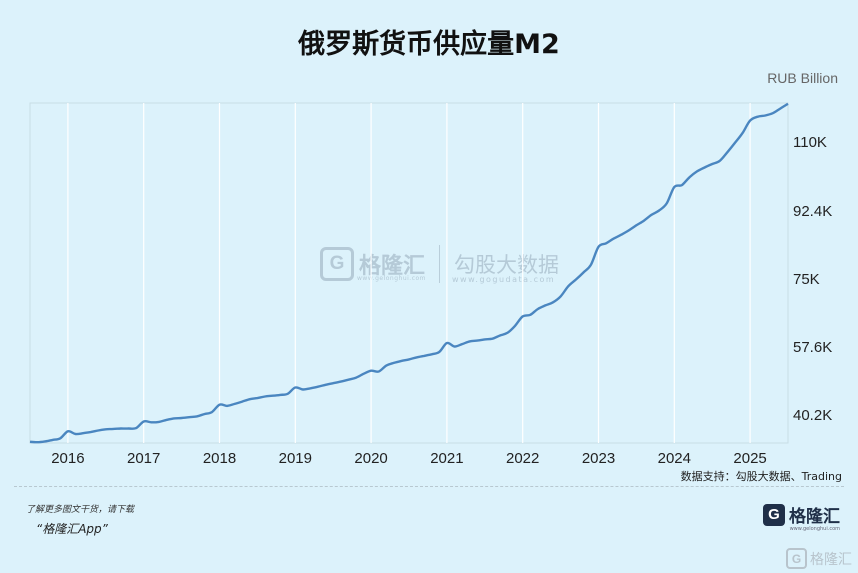 The width and height of the screenshot is (858, 573). What do you see at coordinates (802, 78) in the screenshot?
I see `unit-label: RUB Billion` at bounding box center [802, 78].